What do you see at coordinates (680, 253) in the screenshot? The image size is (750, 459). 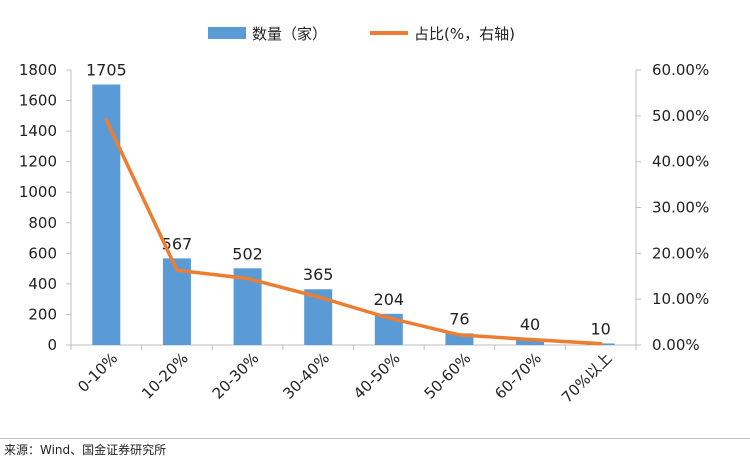 I see `right-axis-tick-label: 20.00%` at bounding box center [680, 253].